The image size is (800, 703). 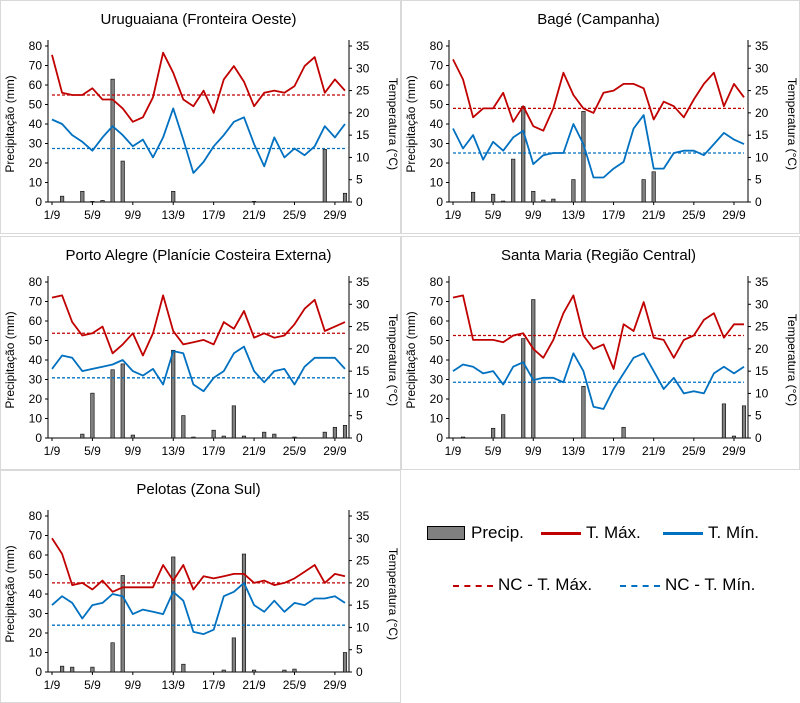 I want to click on legend-swatch-nc-tmax, so click(x=473, y=586).